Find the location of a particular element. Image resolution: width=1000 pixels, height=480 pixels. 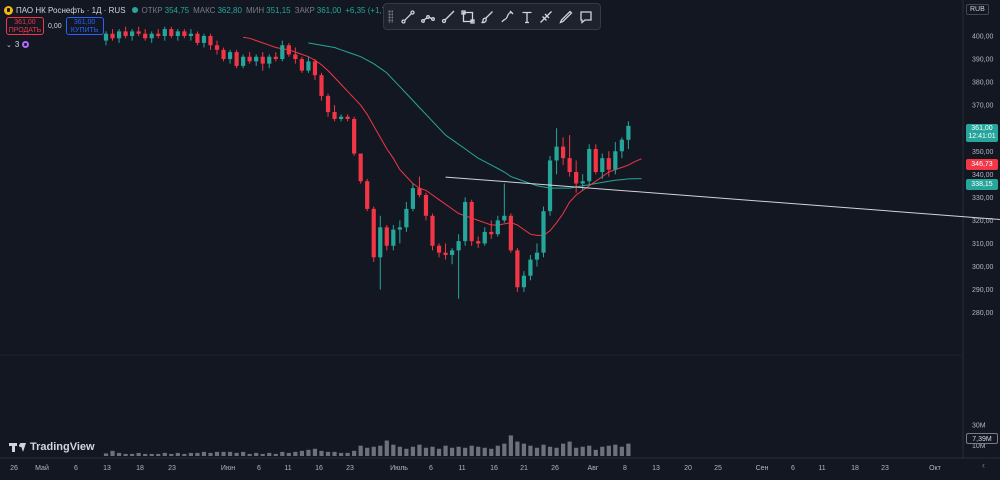

time-tick-label: 11 is located at coordinates (461, 468).